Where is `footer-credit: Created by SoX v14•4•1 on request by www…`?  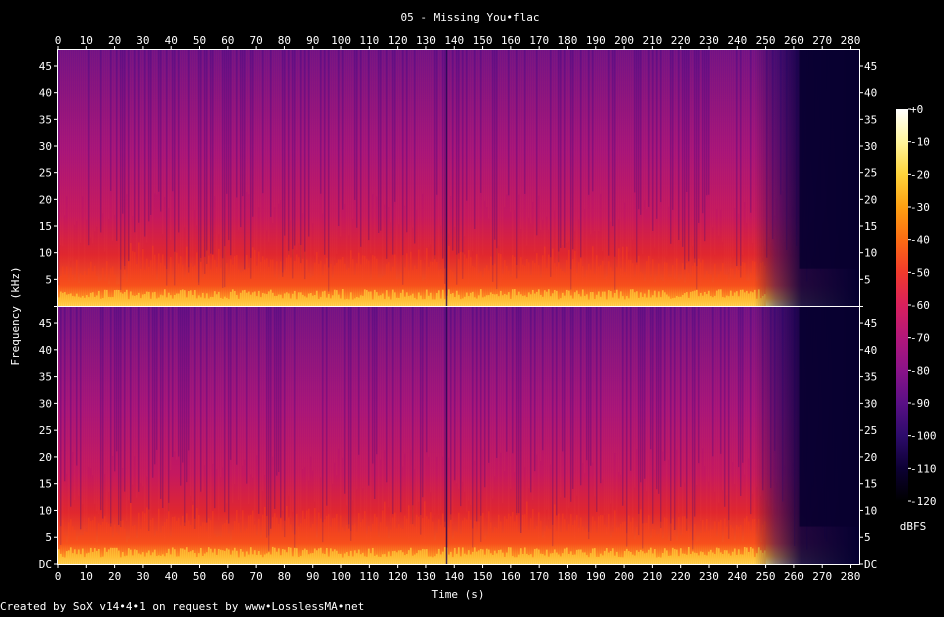
footer-credit: Created by SoX v14•4•1 on request by www… is located at coordinates (182, 606).